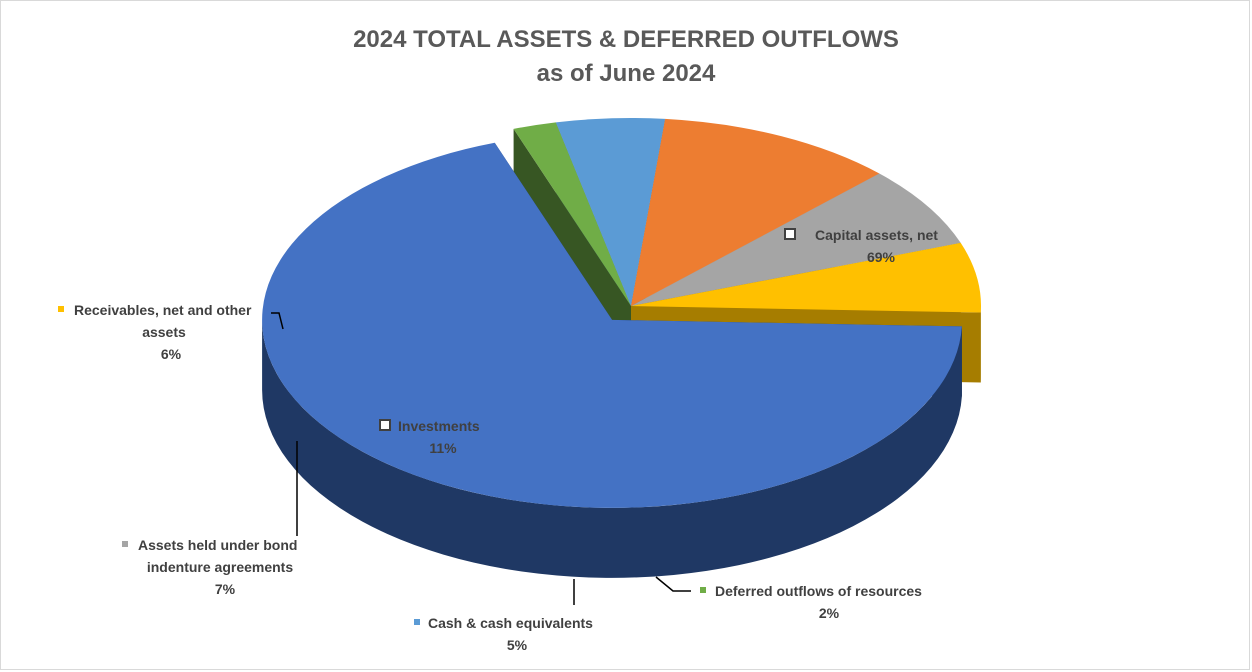  I want to click on slice-label-cash: Cash & cash equivalents, so click(510, 623).